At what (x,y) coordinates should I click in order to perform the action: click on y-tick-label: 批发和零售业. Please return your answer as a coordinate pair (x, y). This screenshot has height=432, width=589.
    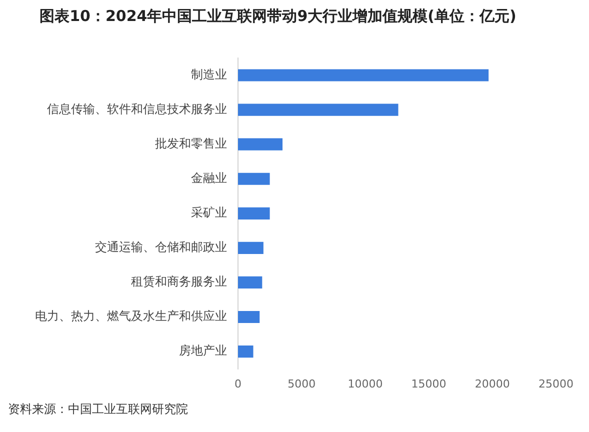
    Looking at the image, I should click on (191, 143).